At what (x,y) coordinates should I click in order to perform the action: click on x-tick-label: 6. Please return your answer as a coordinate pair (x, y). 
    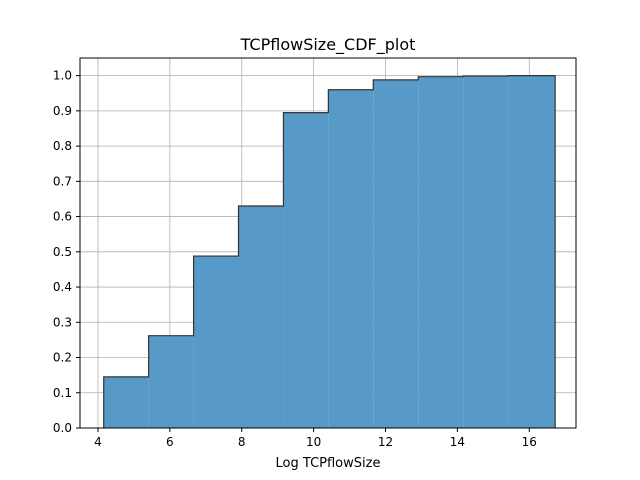
    Looking at the image, I should click on (170, 442).